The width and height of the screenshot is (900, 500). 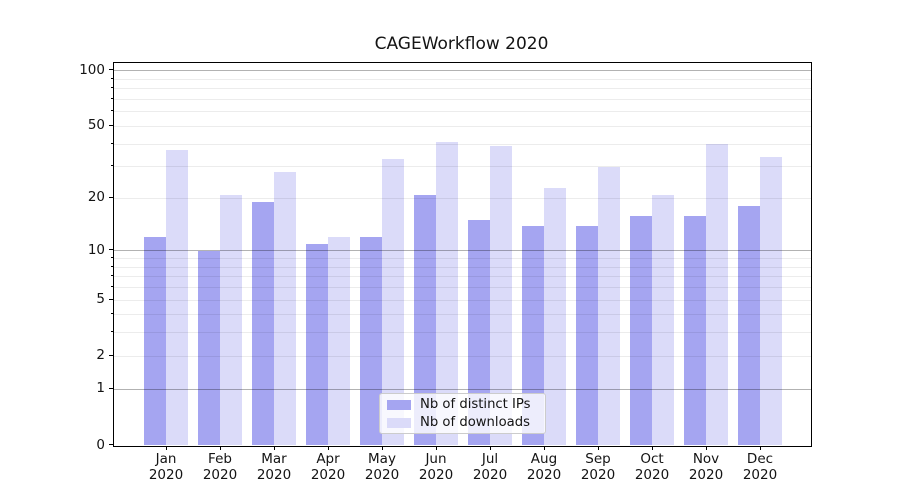 I want to click on legend-swatch-downloads, so click(x=399, y=422).